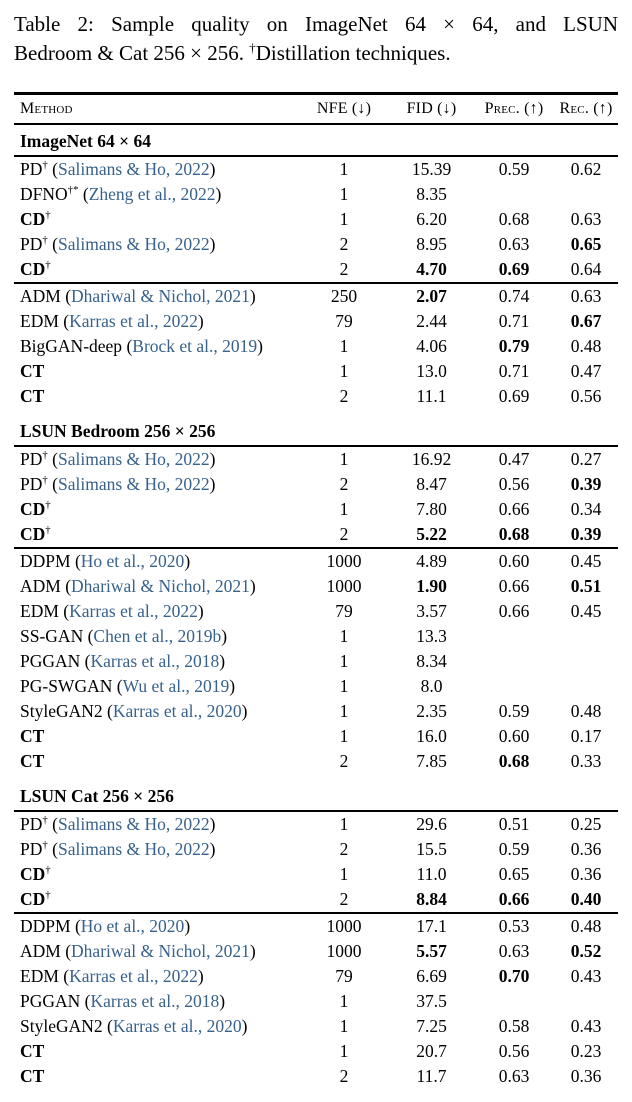 This screenshot has width=632, height=1102. What do you see at coordinates (71, 345) in the screenshot?
I see `method-name: BigGAN-deep` at bounding box center [71, 345].